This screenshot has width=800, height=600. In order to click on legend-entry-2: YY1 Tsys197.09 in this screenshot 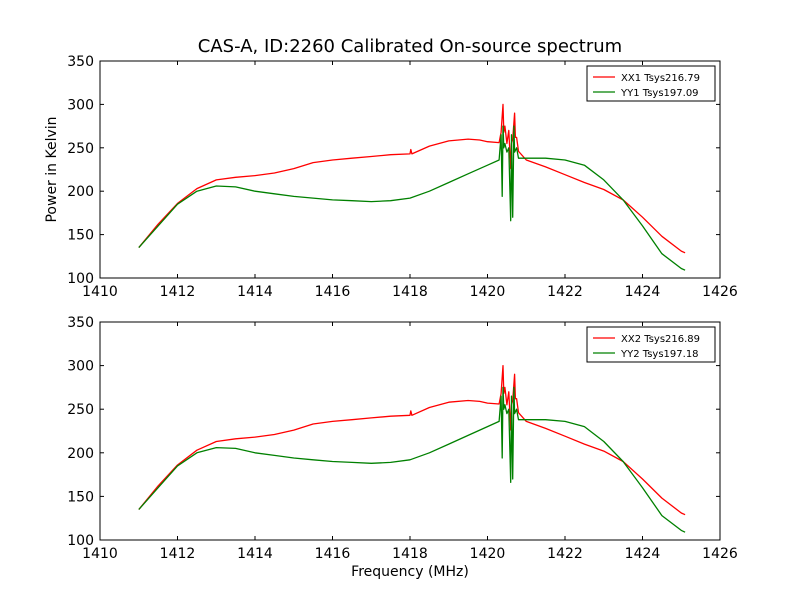, I will do `click(659, 93)`.